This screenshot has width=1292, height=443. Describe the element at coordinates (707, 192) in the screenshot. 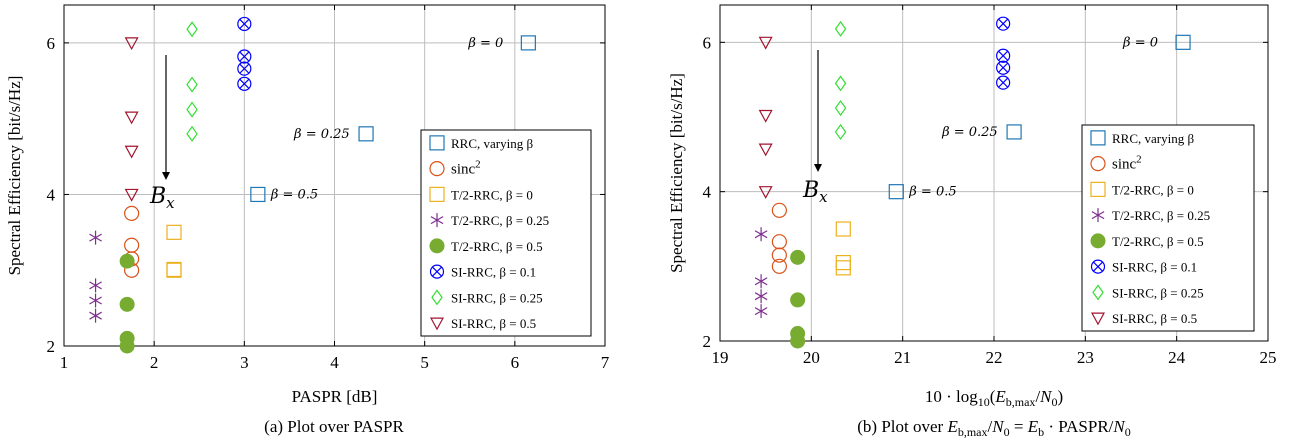

I see `y-tick-label: 4` at that location.